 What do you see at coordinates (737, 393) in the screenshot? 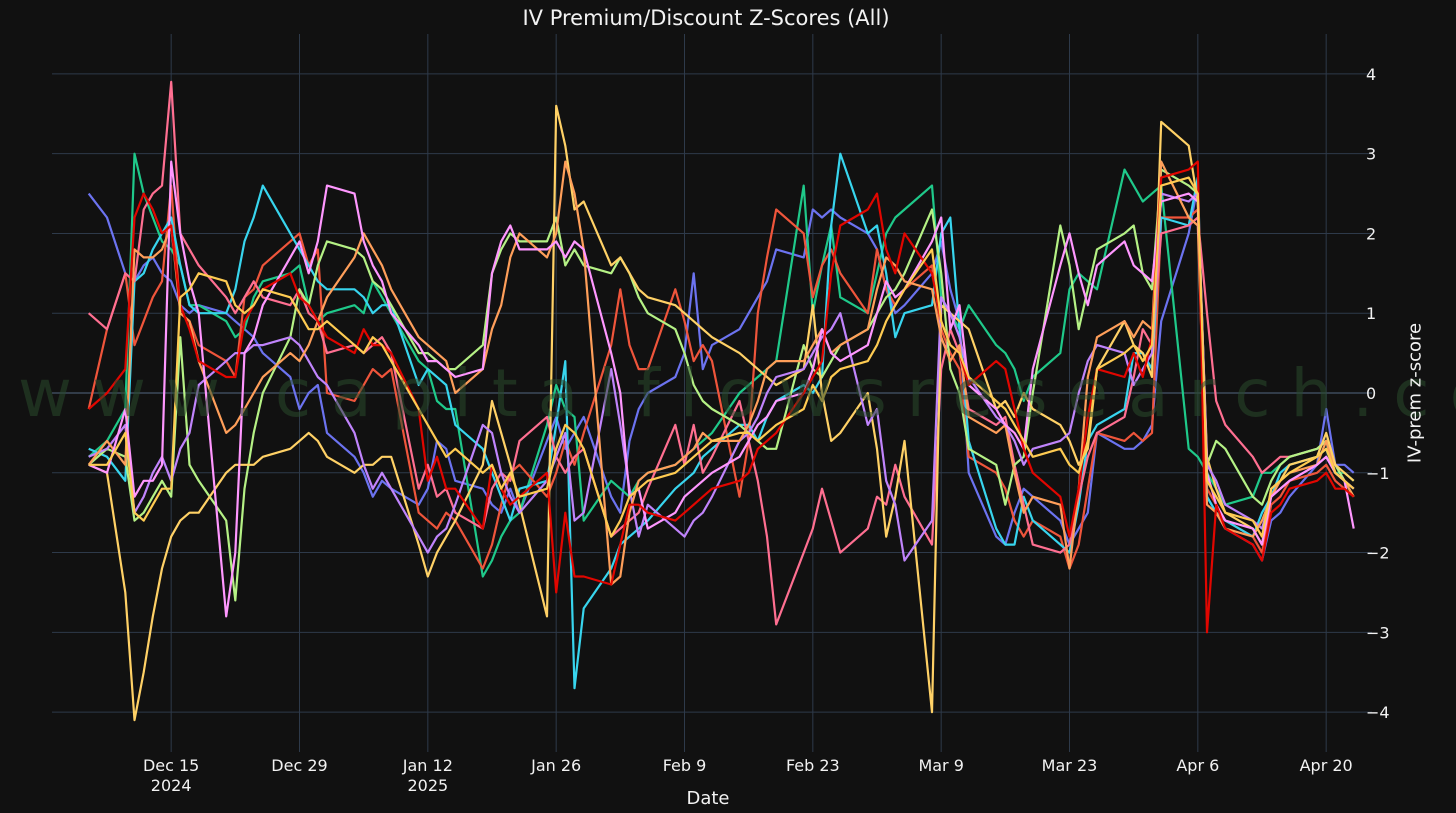
I see `watermark: www.capitalflowsresearch.com` at bounding box center [737, 393].